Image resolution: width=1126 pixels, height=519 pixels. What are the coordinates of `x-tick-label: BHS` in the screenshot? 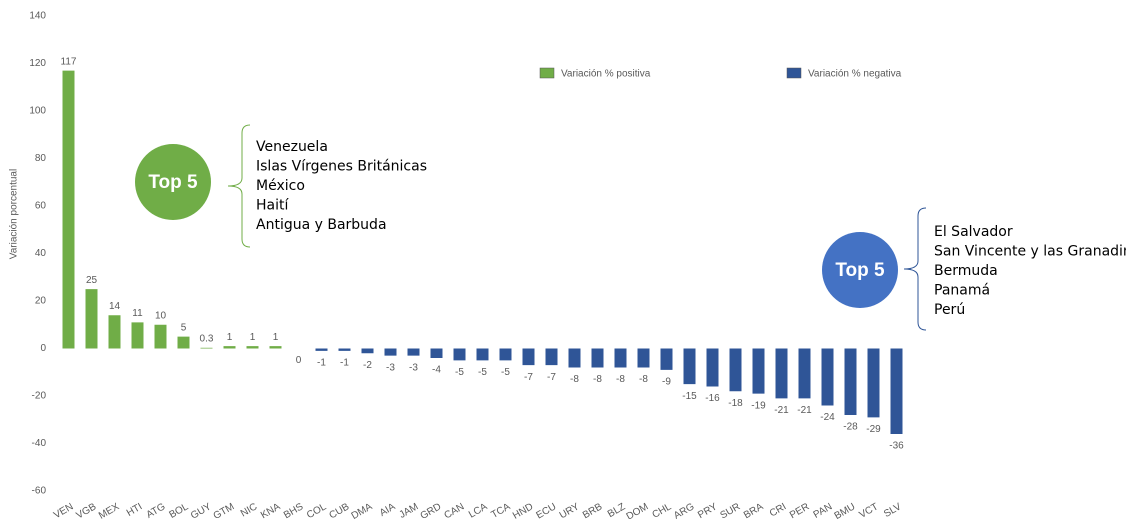 It's located at (294, 510).